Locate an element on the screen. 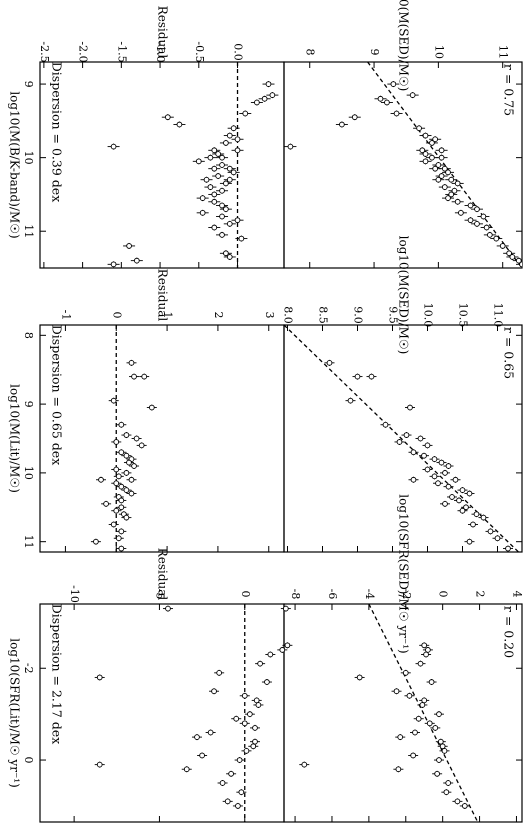 This screenshot has width=530, height=831. residual-frame is located at coordinates (162, 438).